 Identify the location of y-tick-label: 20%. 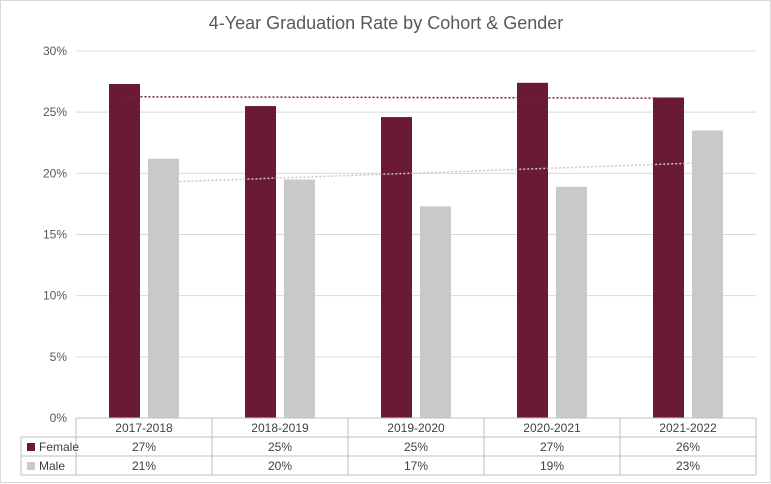
(55, 173).